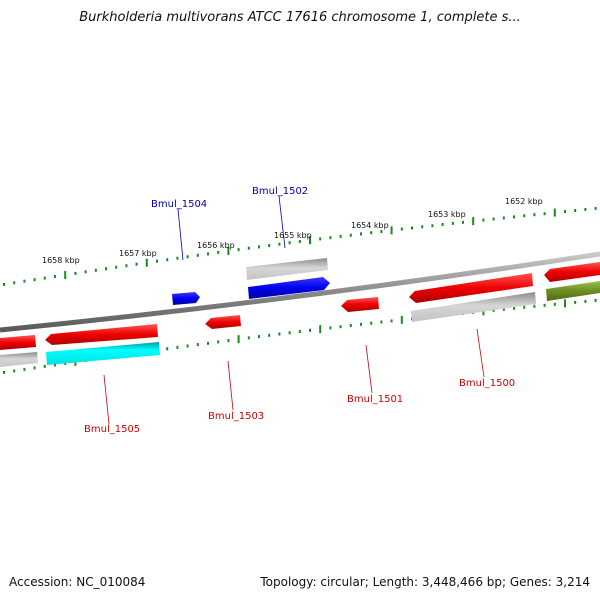 This screenshot has width=600, height=600. I want to click on tick-label: 1657 kbp, so click(138, 253).